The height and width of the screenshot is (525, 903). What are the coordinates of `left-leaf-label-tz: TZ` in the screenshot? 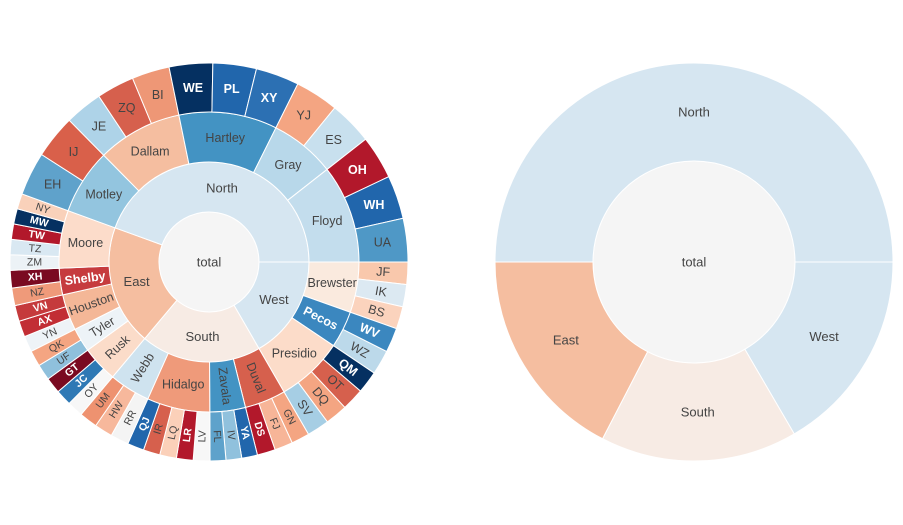 It's located at (35, 248).